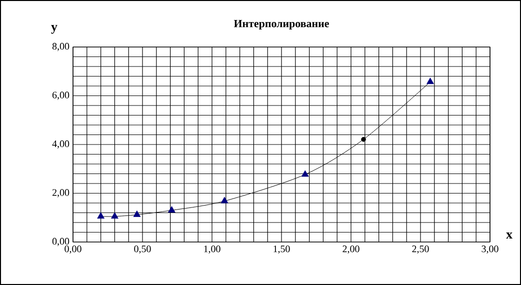  What do you see at coordinates (61, 144) in the screenshot?
I see `y-tick-label: 4,00` at bounding box center [61, 144].